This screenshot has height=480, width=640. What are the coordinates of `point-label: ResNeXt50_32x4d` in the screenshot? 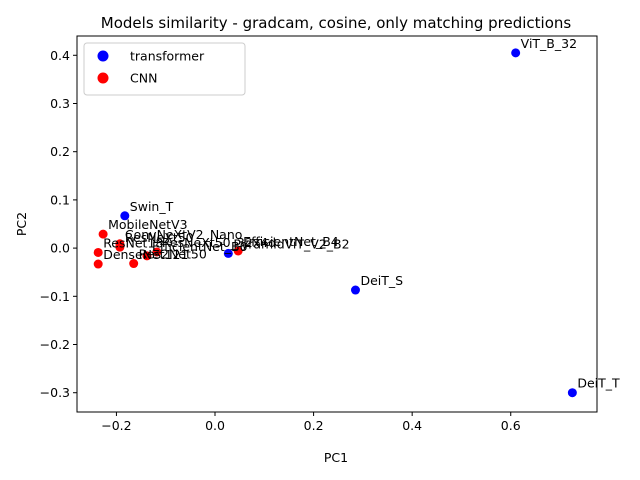 It's located at (219, 242).